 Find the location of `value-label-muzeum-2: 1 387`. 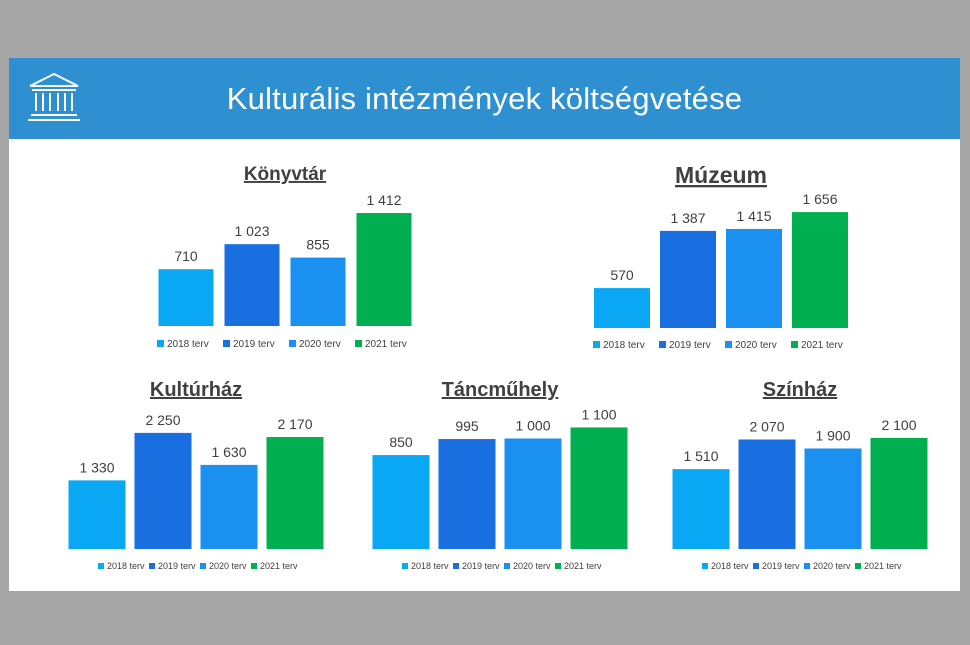

value-label-muzeum-2: 1 387 is located at coordinates (687, 218).